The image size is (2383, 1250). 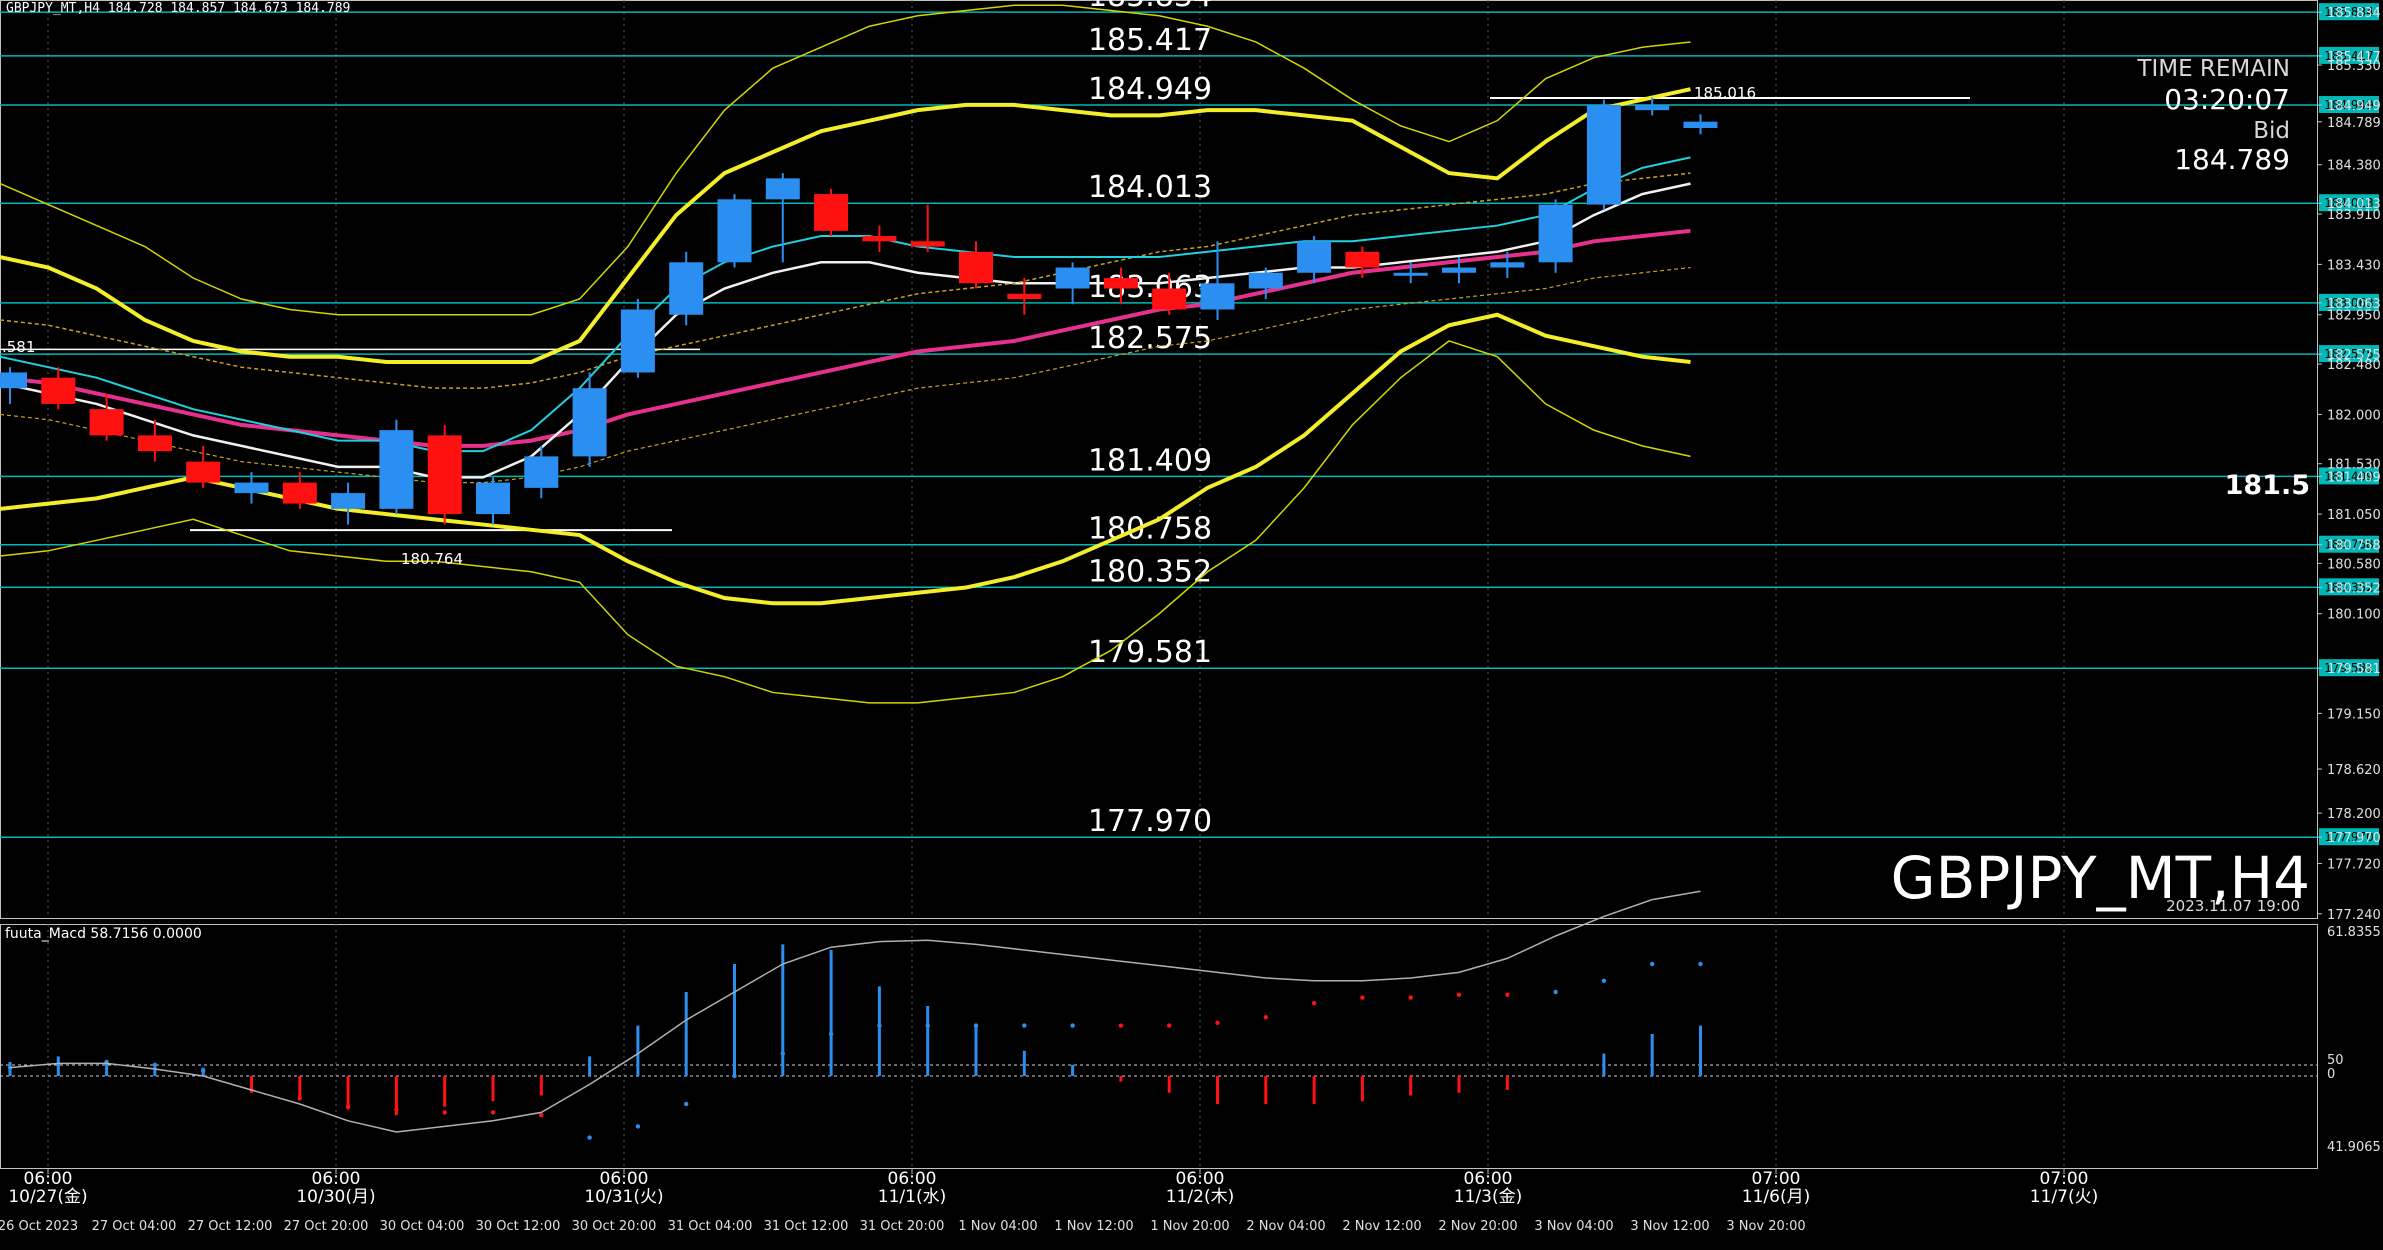 What do you see at coordinates (2354, 415) in the screenshot?
I see `y-tick-label-13: 182.000` at bounding box center [2354, 415].